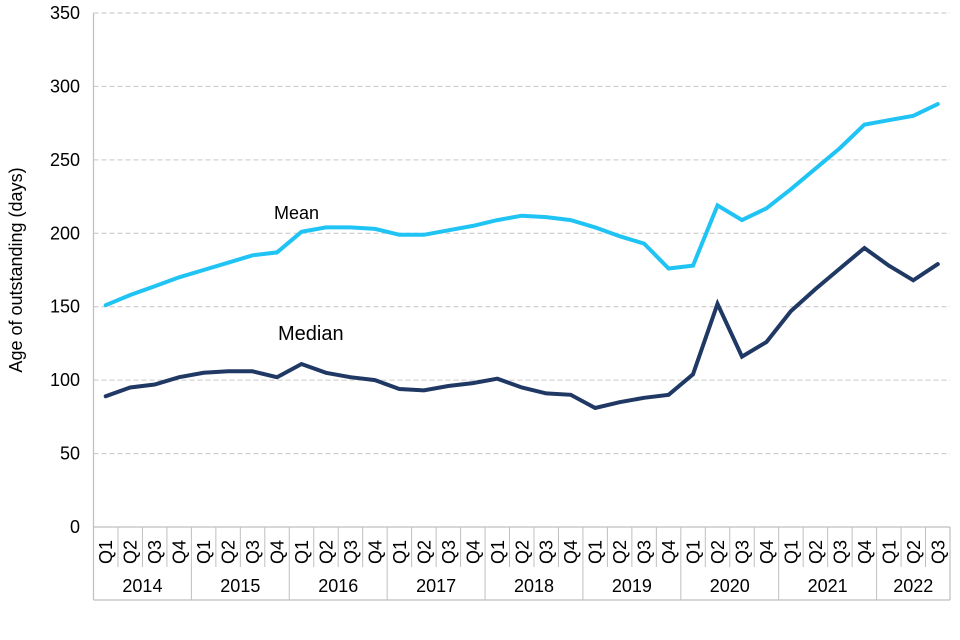 The width and height of the screenshot is (960, 640). I want to click on year-label: 2022, so click(913, 586).